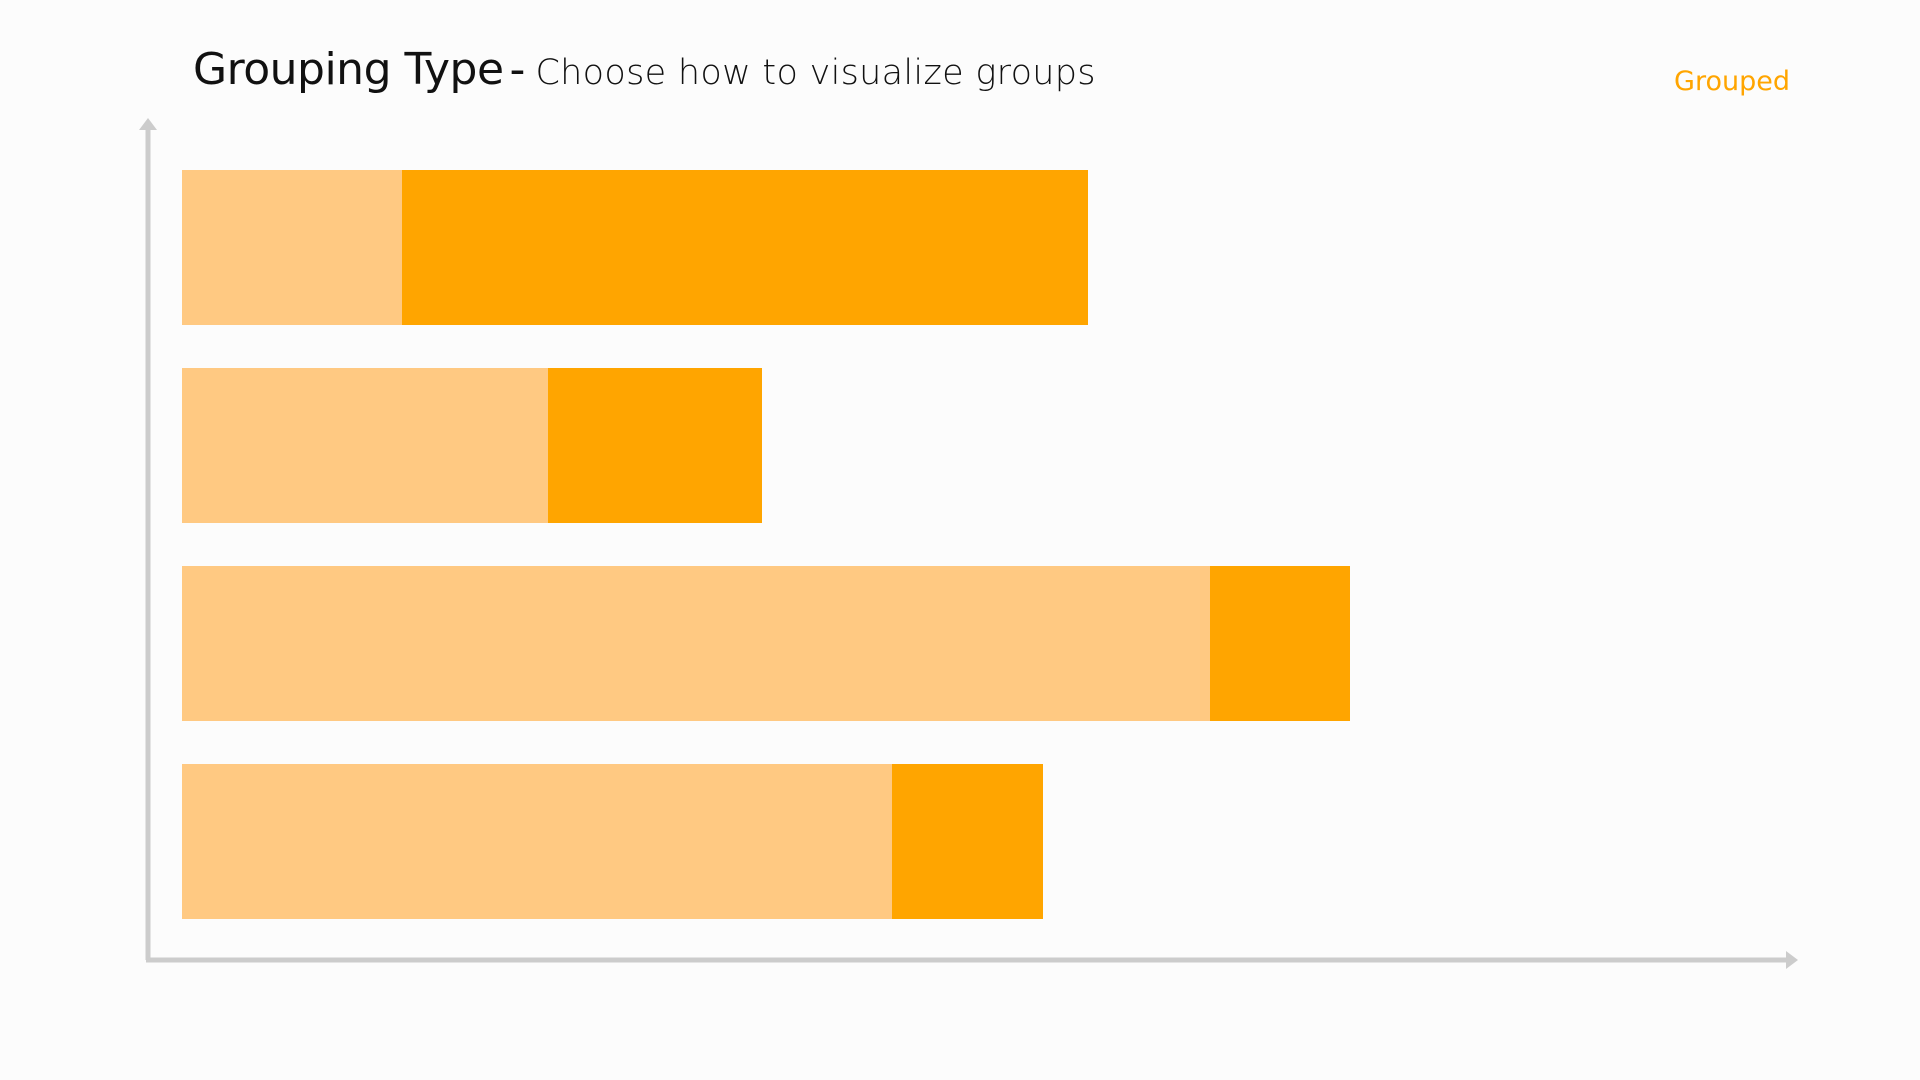  What do you see at coordinates (348, 69) in the screenshot?
I see `chart-title: Grouping Type` at bounding box center [348, 69].